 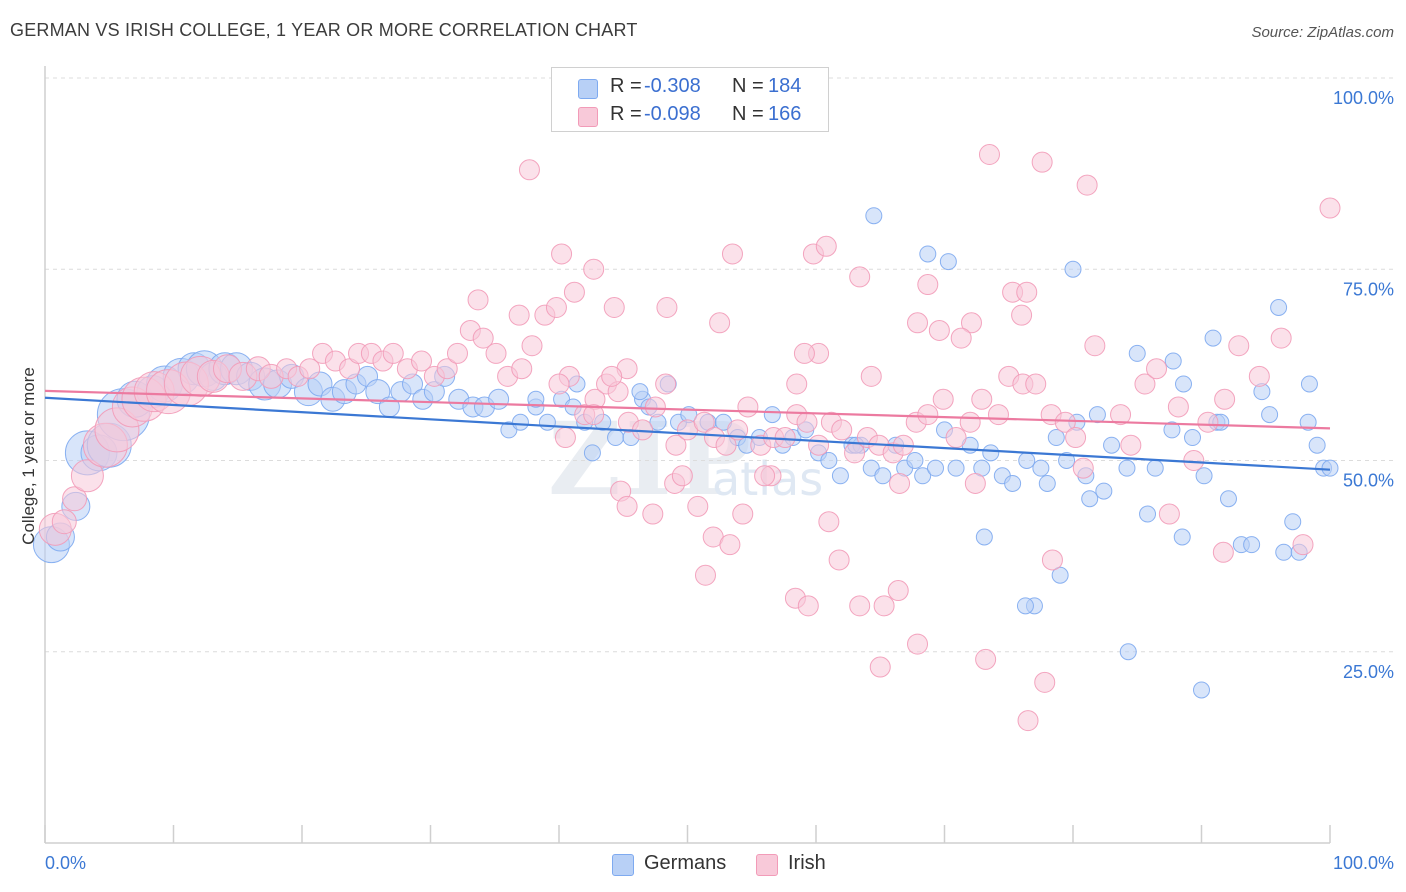 What do you see at coordinates (687, 433) in the screenshot?
I see `trend-line-germans` at bounding box center [687, 433].